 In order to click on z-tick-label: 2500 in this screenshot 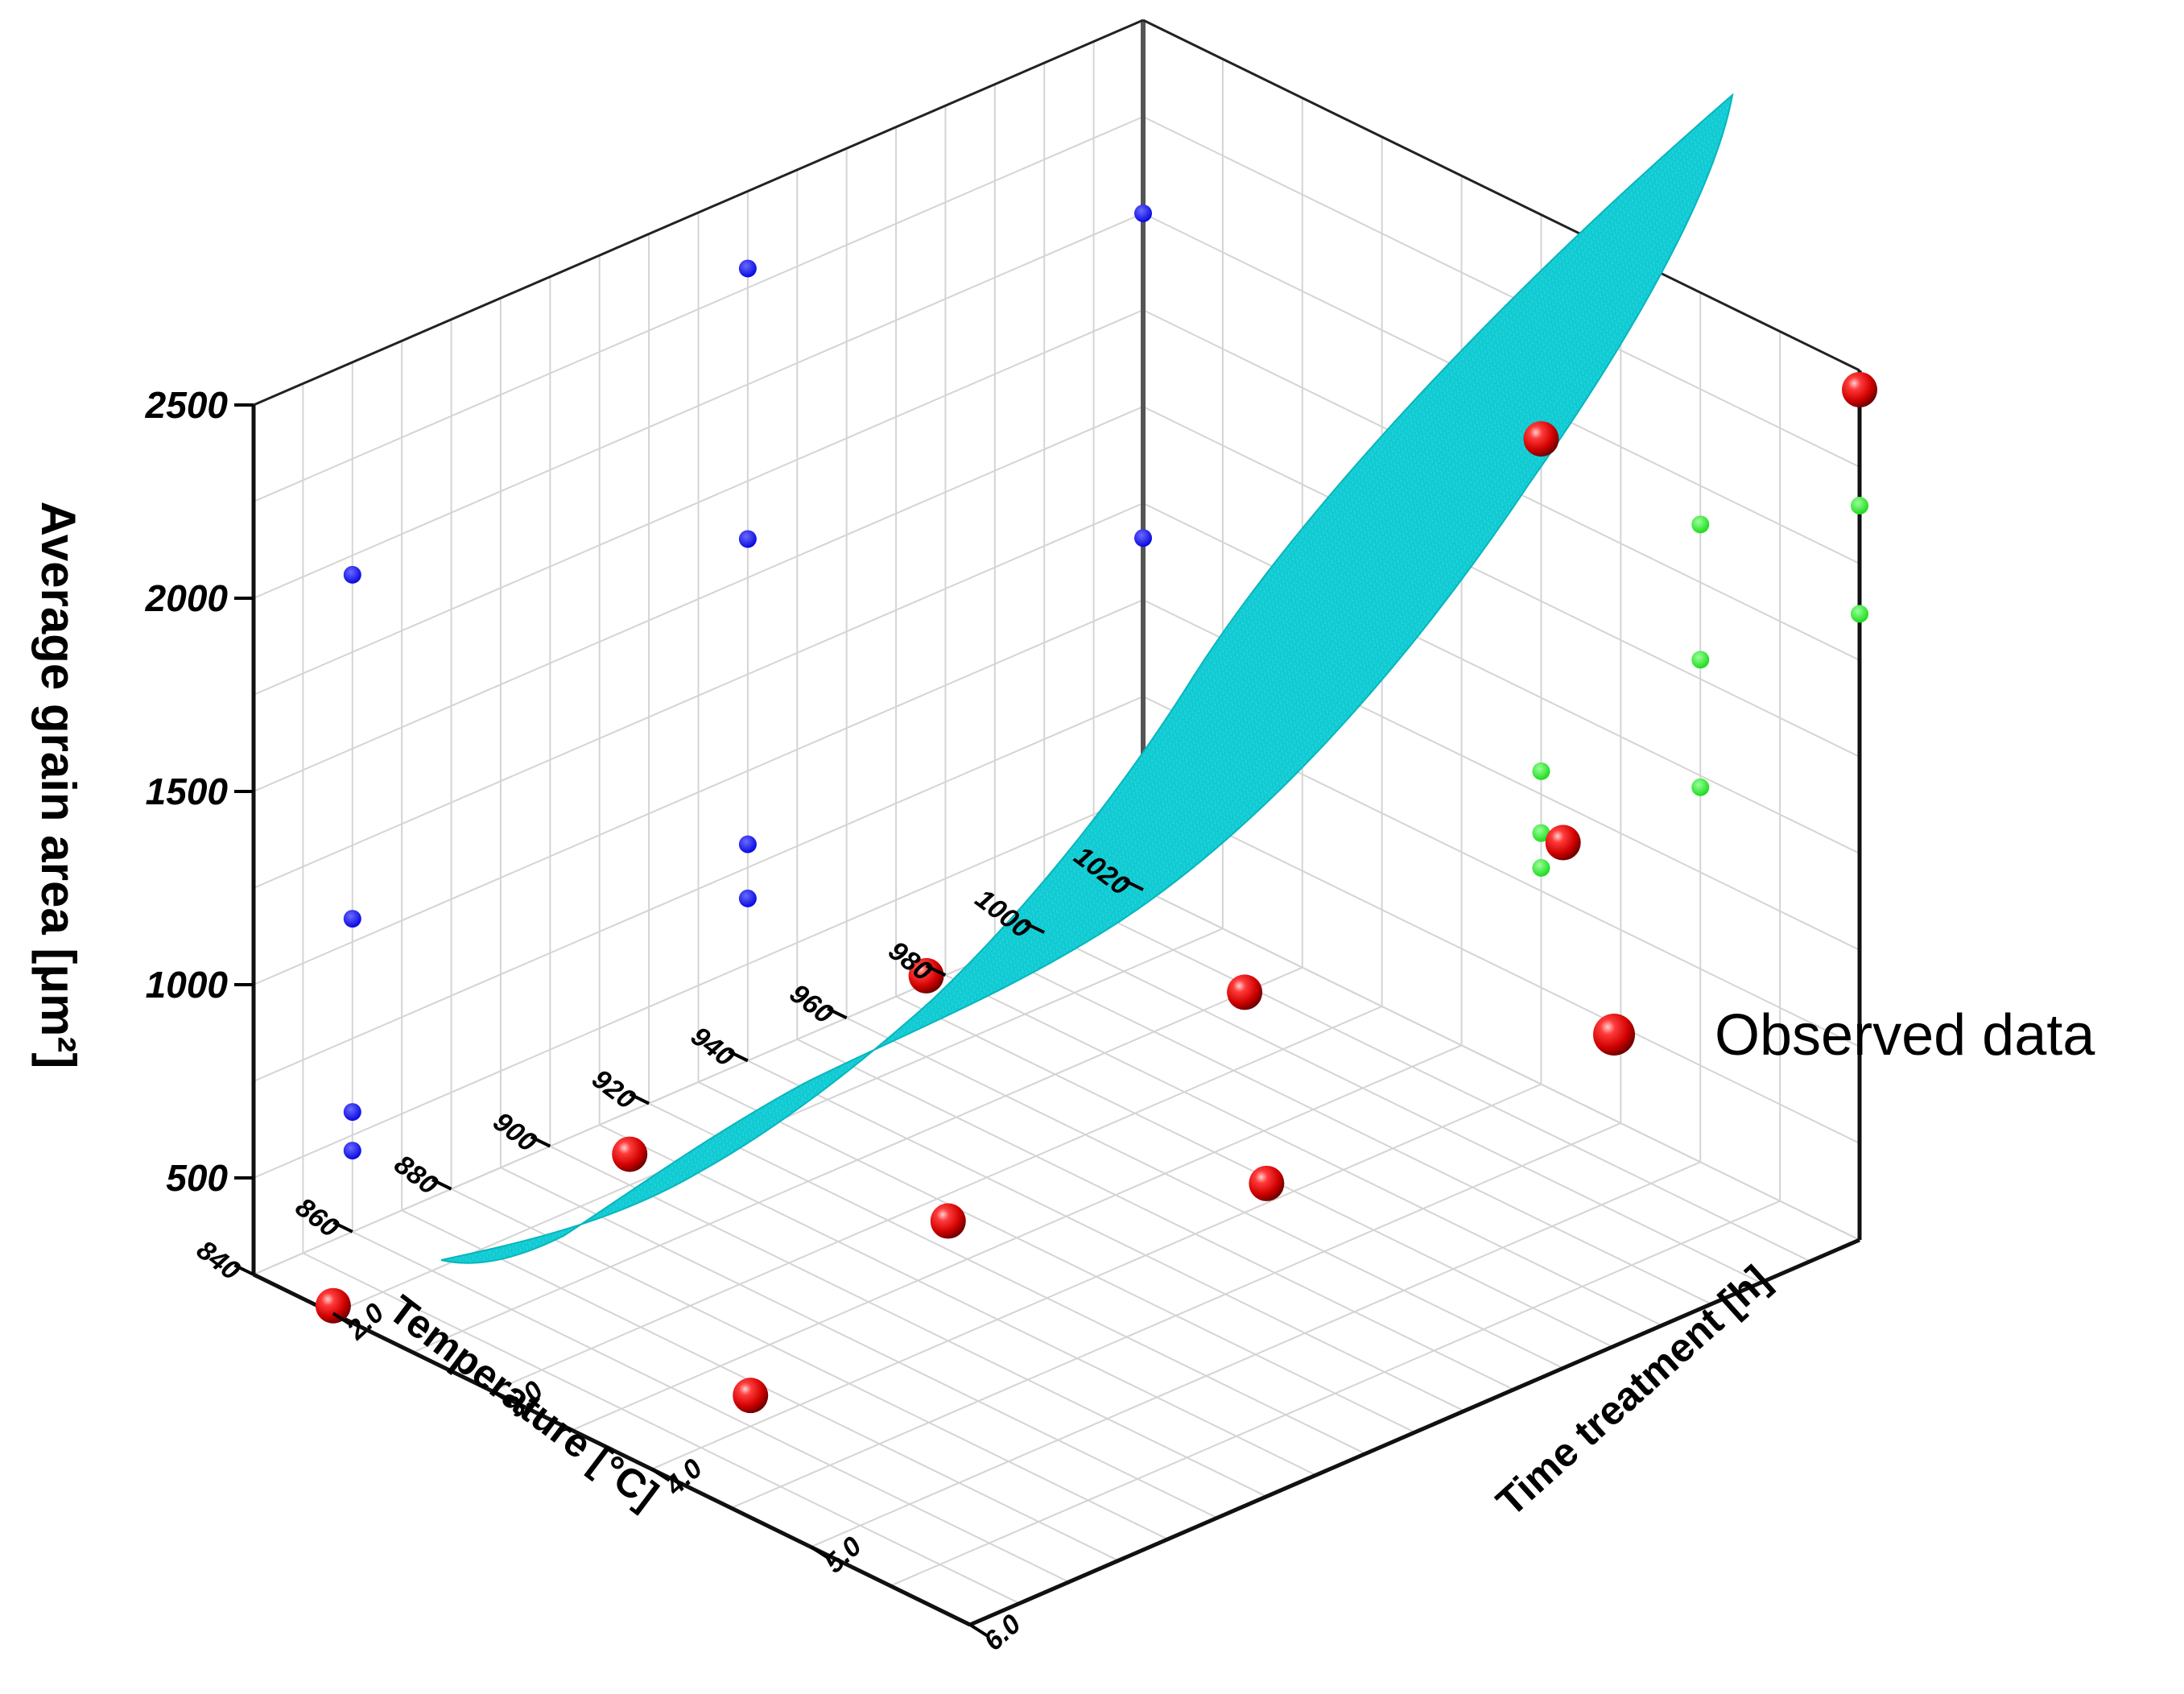, I will do `click(187, 405)`.